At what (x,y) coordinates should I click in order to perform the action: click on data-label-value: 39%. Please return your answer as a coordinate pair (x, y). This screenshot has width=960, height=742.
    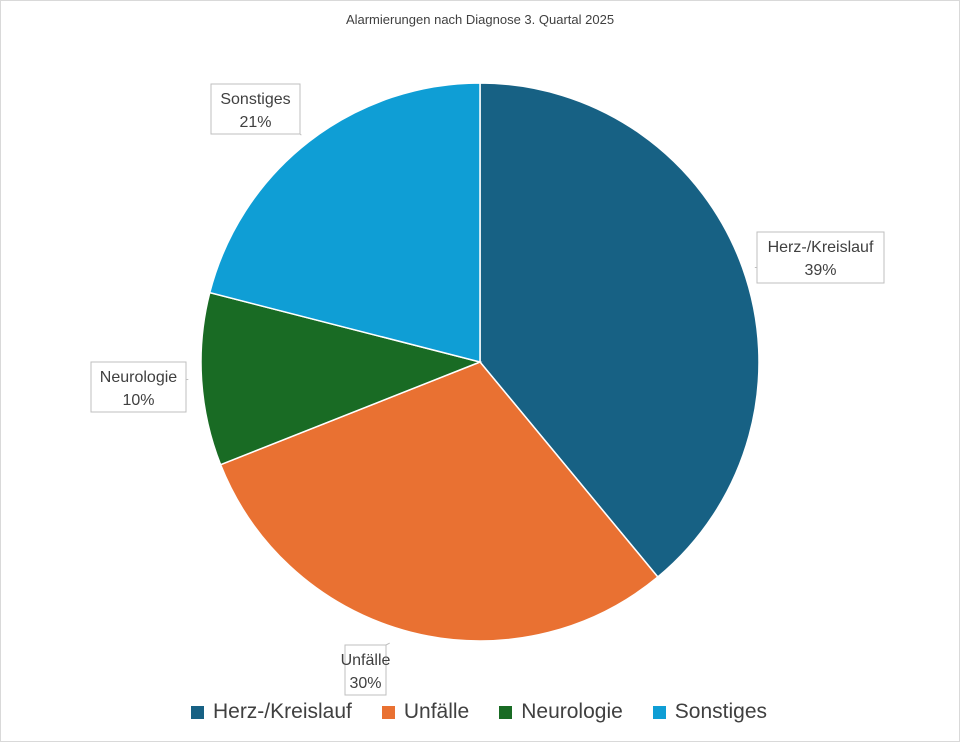
    Looking at the image, I should click on (820, 270).